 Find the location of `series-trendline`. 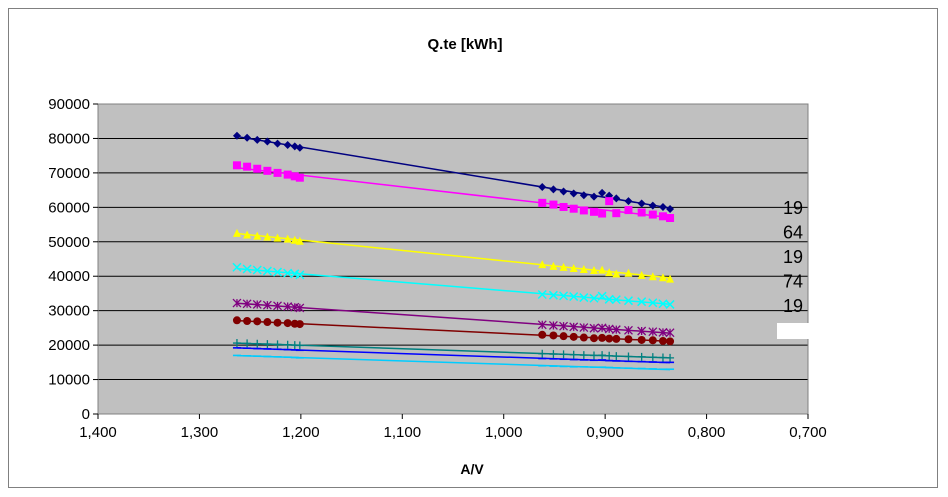

series-trendline is located at coordinates (453, 286).